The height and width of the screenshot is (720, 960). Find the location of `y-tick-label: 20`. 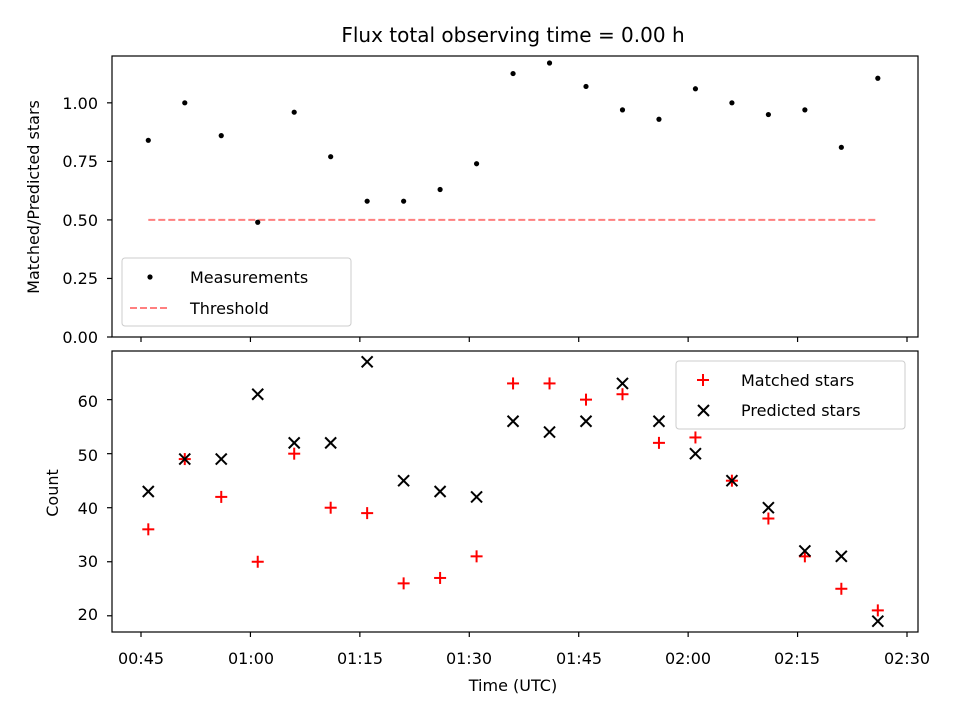

y-tick-label: 20 is located at coordinates (88, 614).